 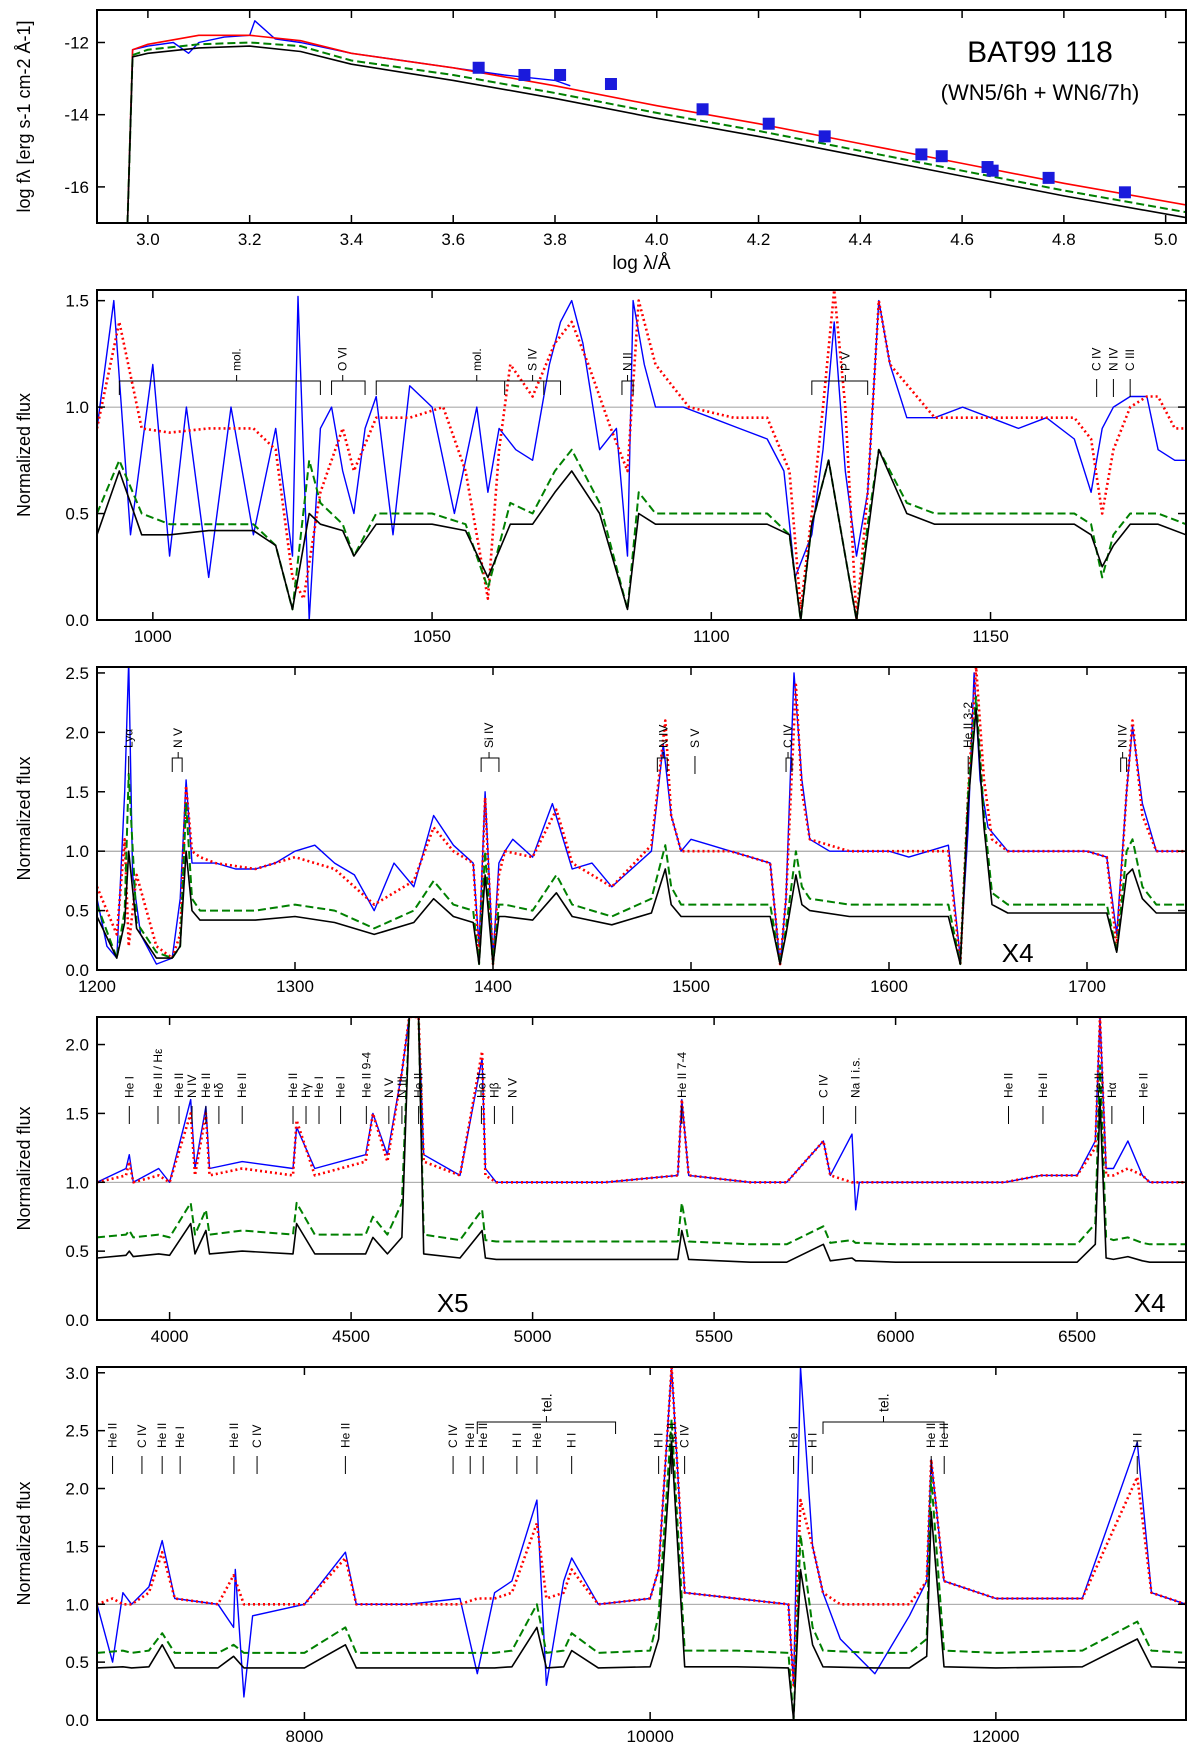 I want to click on line-label: He II / Hε, so click(x=158, y=1073).